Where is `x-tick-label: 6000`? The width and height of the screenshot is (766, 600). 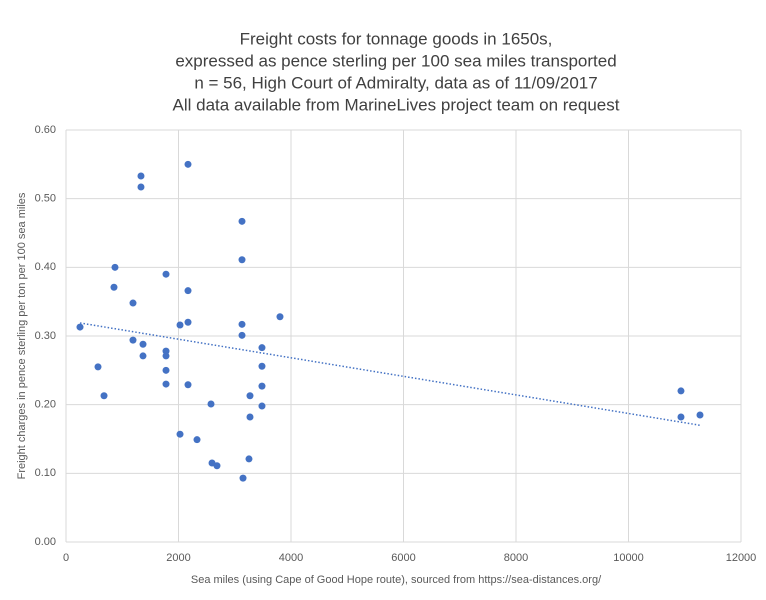
x-tick-label: 6000 is located at coordinates (403, 558).